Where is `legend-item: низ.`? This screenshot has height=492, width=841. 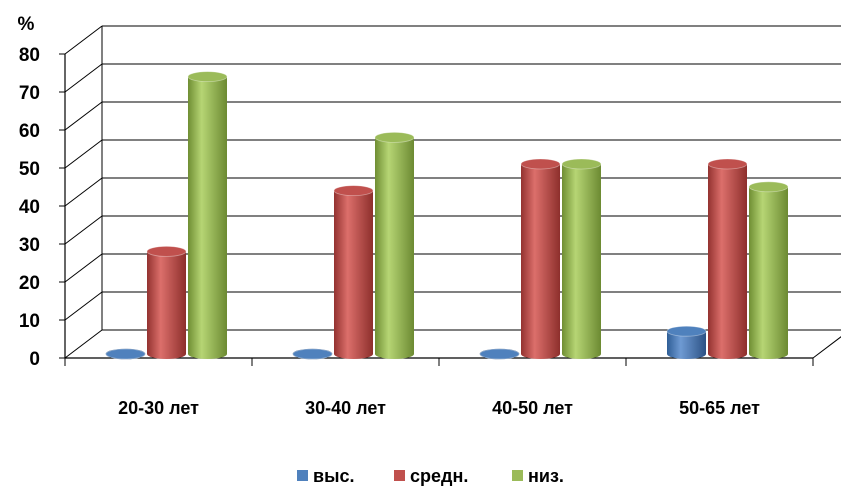 legend-item: низ. is located at coordinates (538, 476).